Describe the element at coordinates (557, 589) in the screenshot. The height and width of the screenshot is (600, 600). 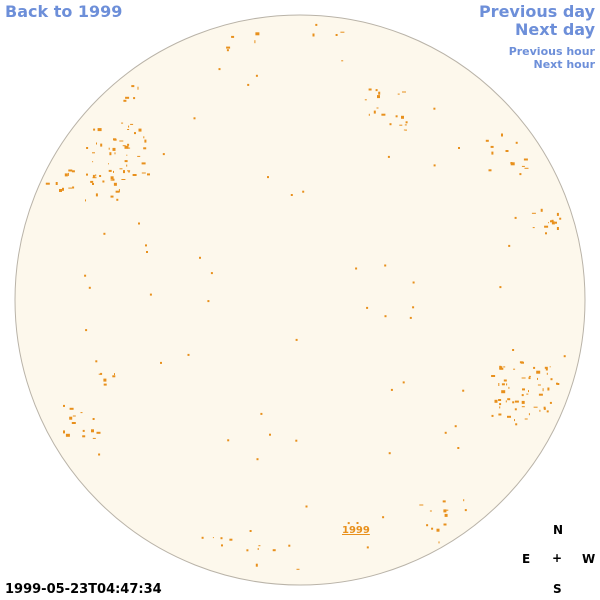
I see `compass-south-label: S` at that location.